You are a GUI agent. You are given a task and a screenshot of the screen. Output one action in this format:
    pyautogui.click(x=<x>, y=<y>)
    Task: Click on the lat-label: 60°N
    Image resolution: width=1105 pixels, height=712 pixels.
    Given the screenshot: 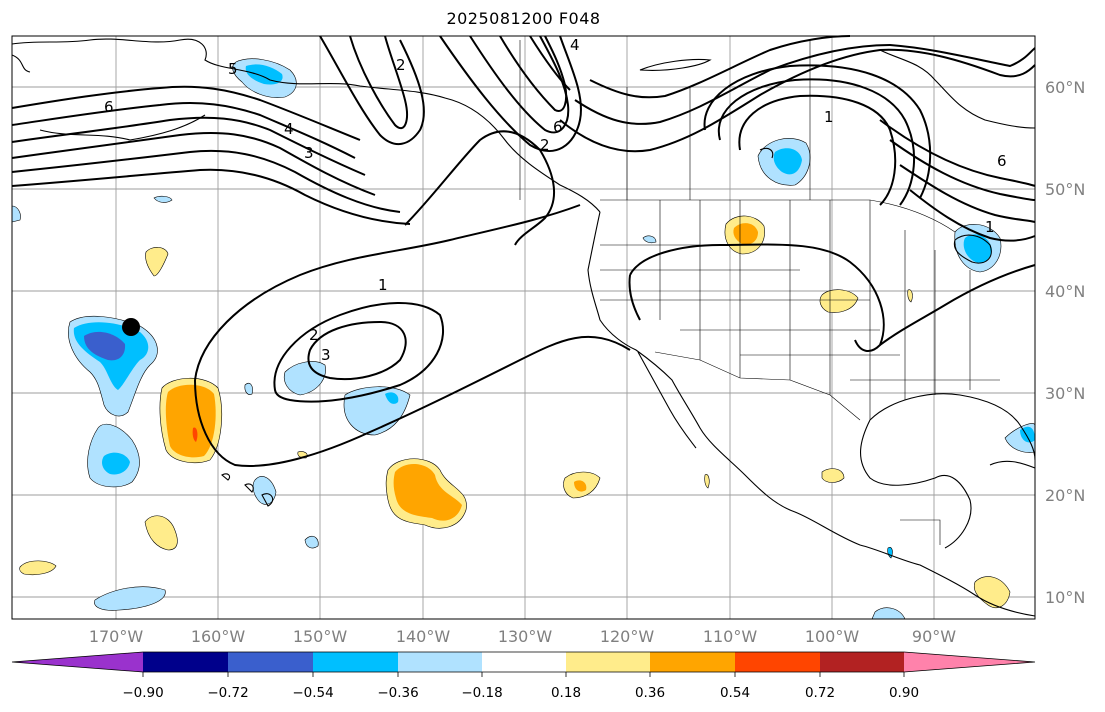 What is the action you would take?
    pyautogui.click(x=1065, y=87)
    